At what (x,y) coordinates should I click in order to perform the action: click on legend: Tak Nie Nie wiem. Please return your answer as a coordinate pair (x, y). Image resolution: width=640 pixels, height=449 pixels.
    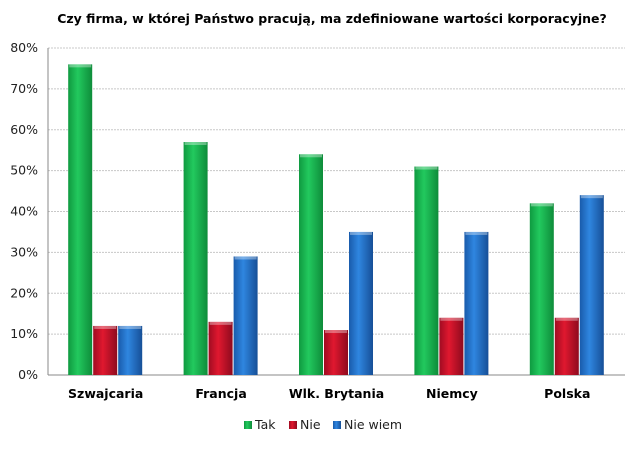
    Looking at the image, I should click on (323, 424).